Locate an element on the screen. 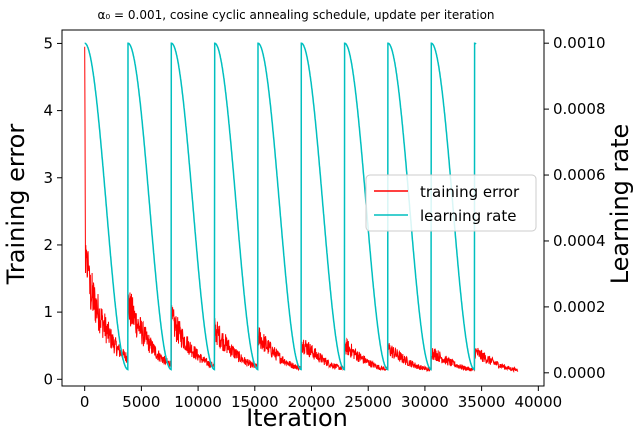 This screenshot has height=439, width=640. x-tick-label: 15000 is located at coordinates (255, 402).